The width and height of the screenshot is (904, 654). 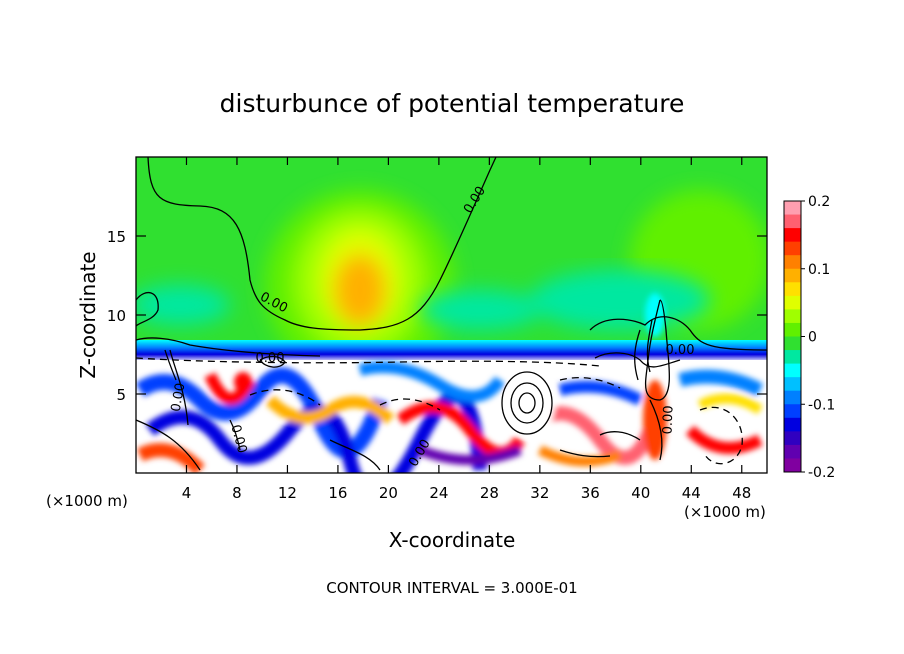 What do you see at coordinates (88, 314) in the screenshot?
I see `y-axis-label: Z-coordinate` at bounding box center [88, 314].